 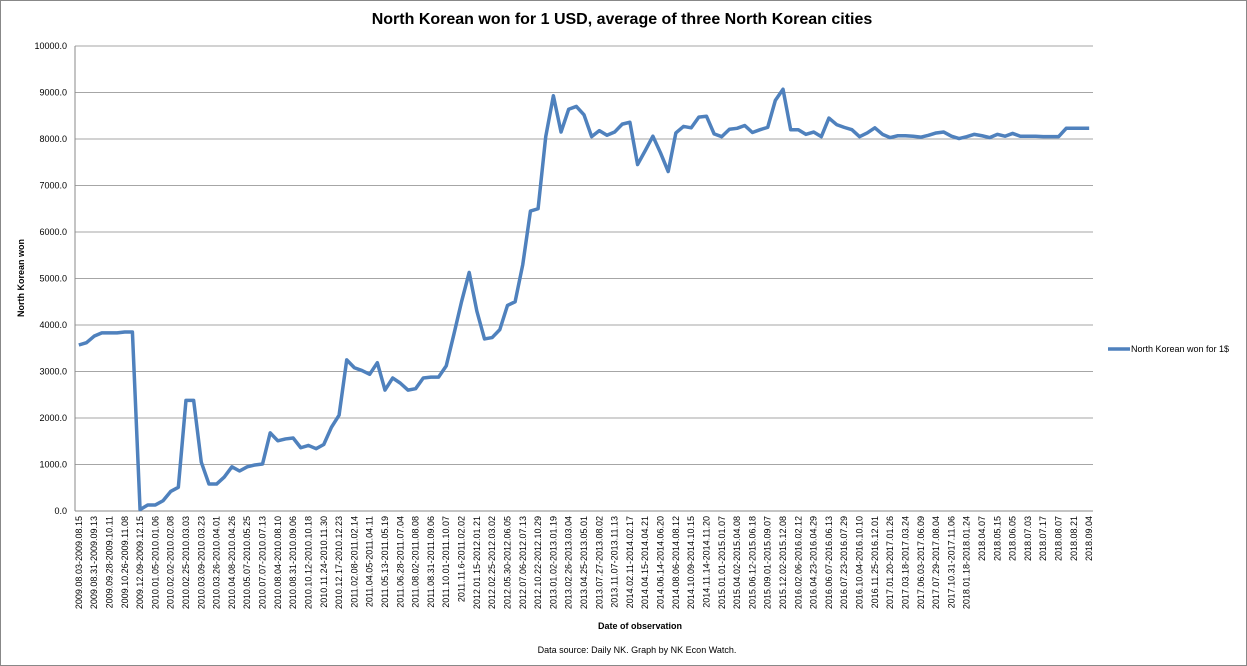 I want to click on x-tick-label: 2018.07.03, so click(x=1028, y=538).